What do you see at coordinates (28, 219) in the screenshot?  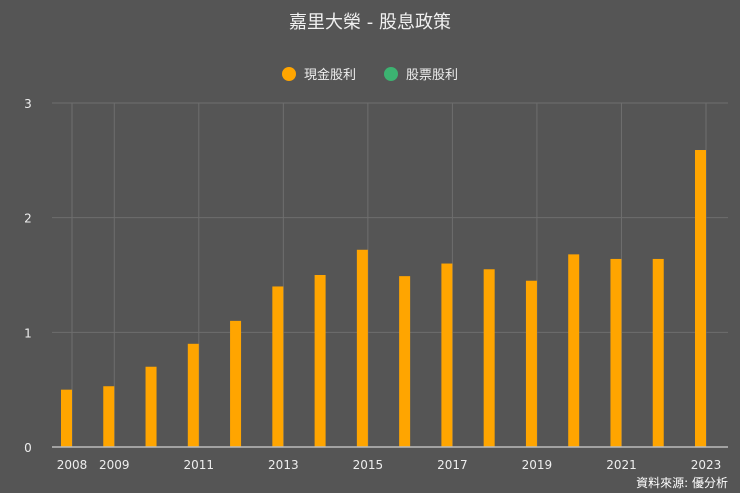 I see `y-tick-label: 2` at bounding box center [28, 219].